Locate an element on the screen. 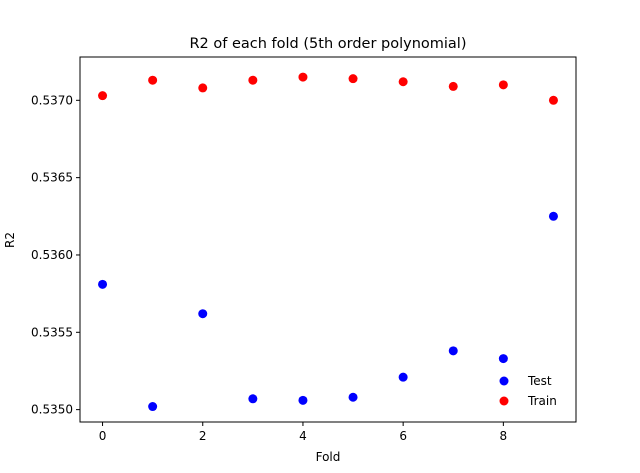  legend-label-train: Train is located at coordinates (542, 401).